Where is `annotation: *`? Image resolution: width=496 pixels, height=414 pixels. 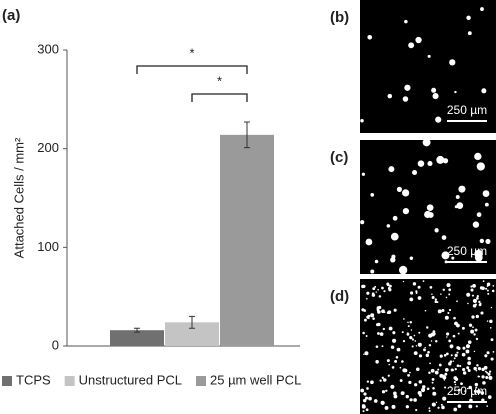
annotation: * is located at coordinates (191, 52).